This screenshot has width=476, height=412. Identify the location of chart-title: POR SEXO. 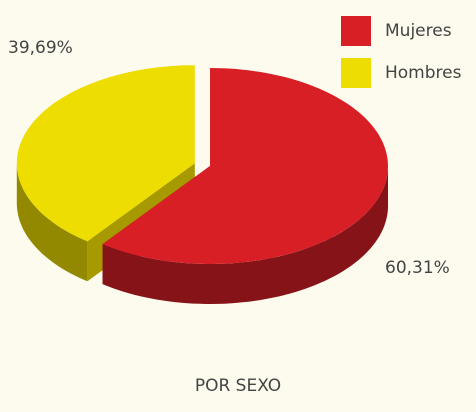
(238, 386).